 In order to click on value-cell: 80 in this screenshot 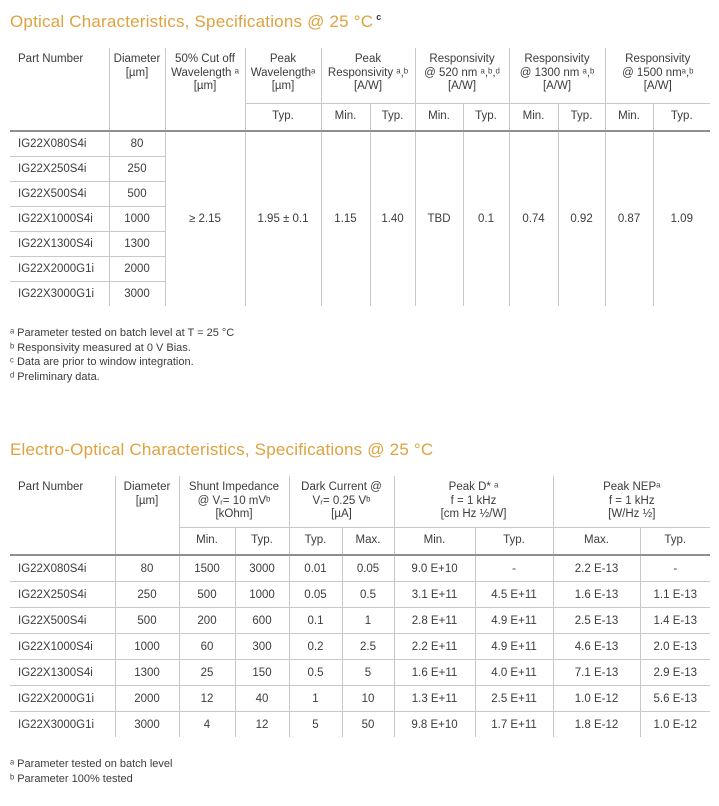, I will do `click(146, 568)`.